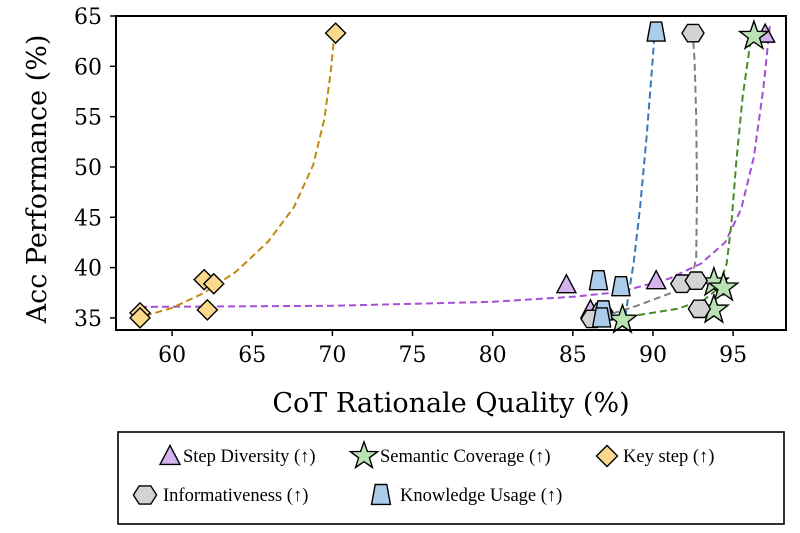  Describe the element at coordinates (450, 403) in the screenshot. I see `x-axis-label: CoT Rationale Quality (%)` at that location.